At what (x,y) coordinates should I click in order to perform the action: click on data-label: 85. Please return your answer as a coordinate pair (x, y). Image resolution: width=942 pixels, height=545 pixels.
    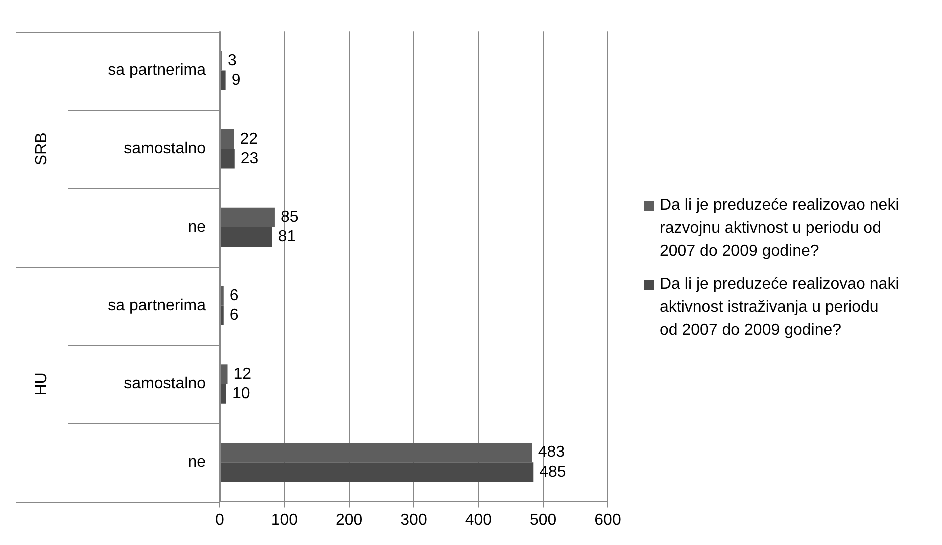
    Looking at the image, I should click on (289, 217).